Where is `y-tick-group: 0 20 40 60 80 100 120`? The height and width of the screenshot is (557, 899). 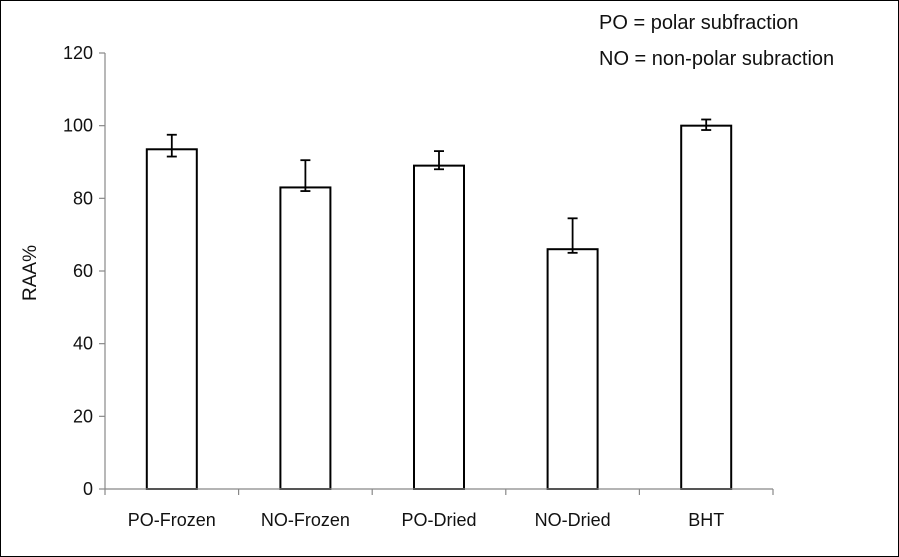 y-tick-group: 0 20 40 60 80 100 120 is located at coordinates (84, 271).